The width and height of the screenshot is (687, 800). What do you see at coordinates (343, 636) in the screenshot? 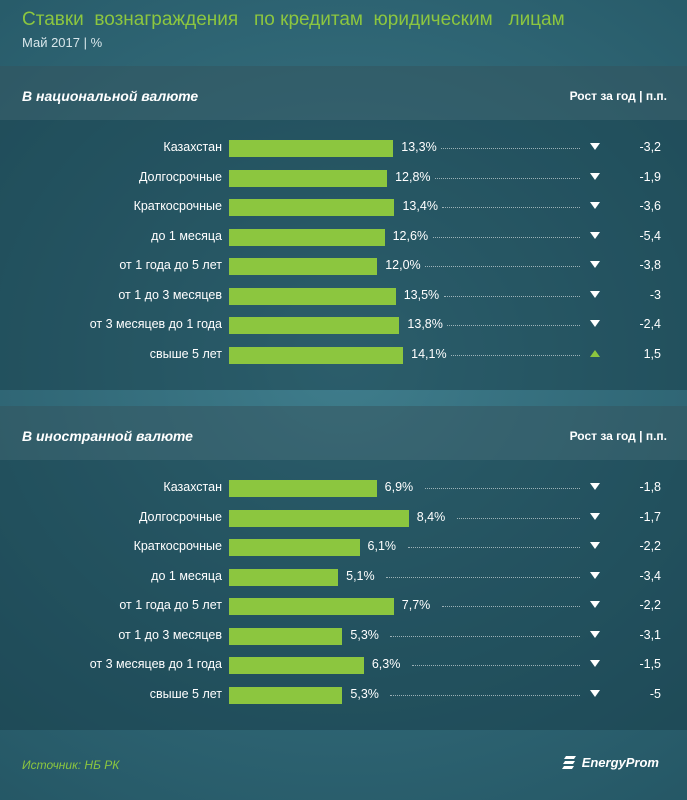
I see `chart-row: от 1 до 3 месяцев 5,3% -3,1` at bounding box center [343, 636].